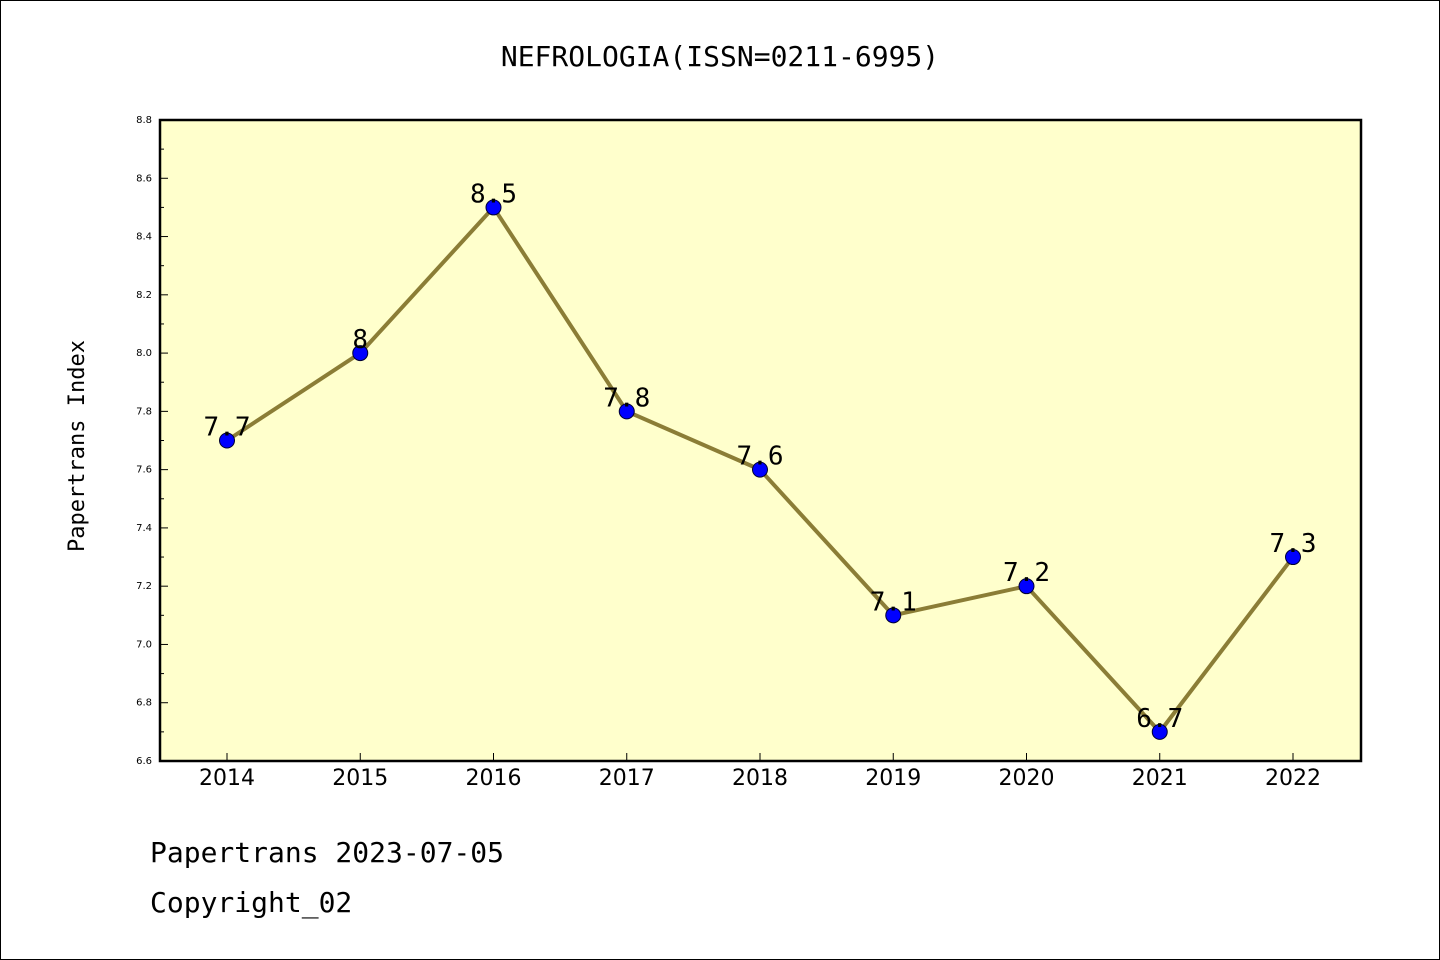  What do you see at coordinates (760, 457) in the screenshot?
I see `data-label: 7.6` at bounding box center [760, 457].